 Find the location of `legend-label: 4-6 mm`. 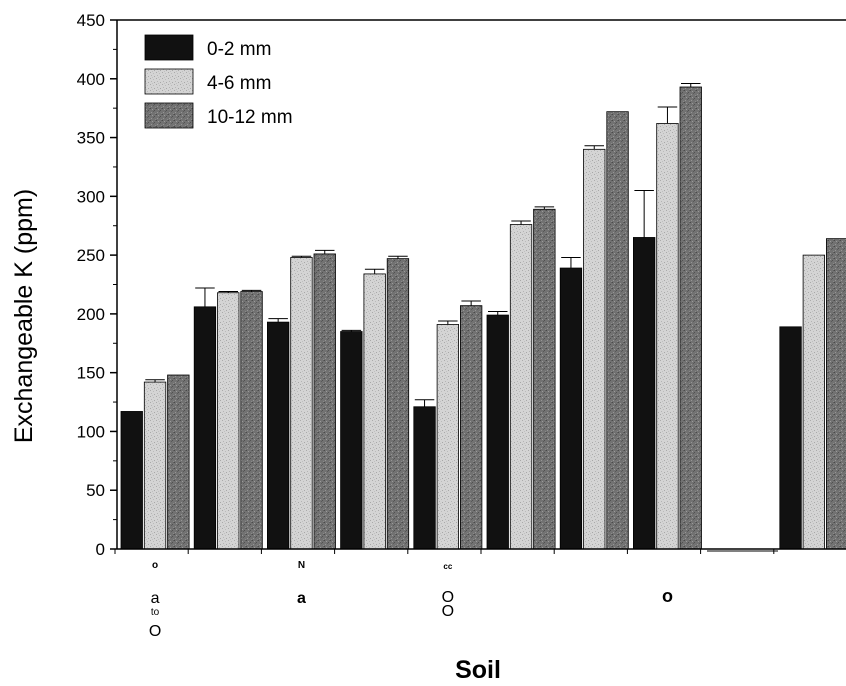

legend-label: 4-6 mm is located at coordinates (239, 83).